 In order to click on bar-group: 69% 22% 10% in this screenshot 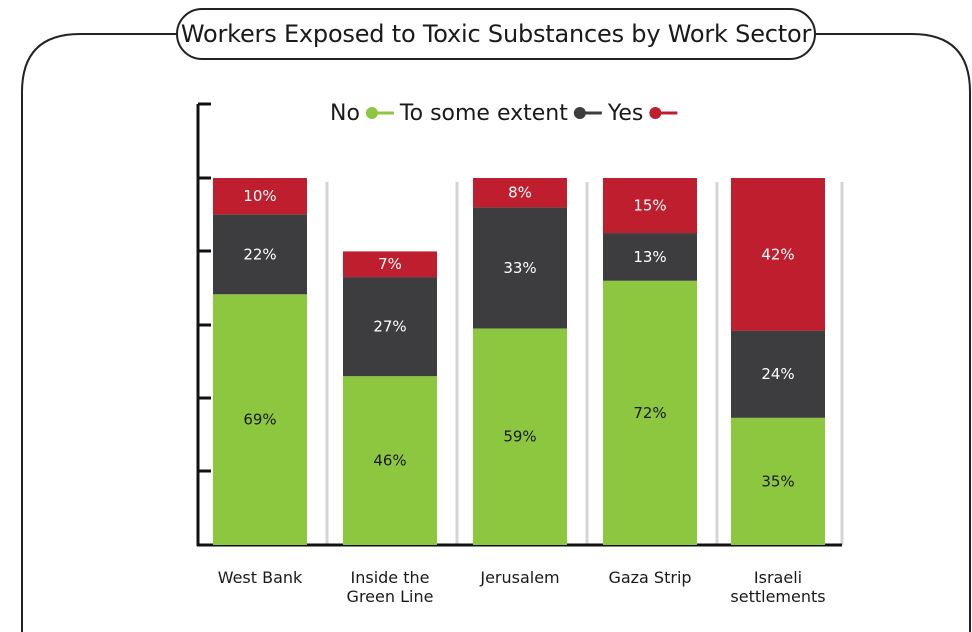, I will do `click(260, 361)`.